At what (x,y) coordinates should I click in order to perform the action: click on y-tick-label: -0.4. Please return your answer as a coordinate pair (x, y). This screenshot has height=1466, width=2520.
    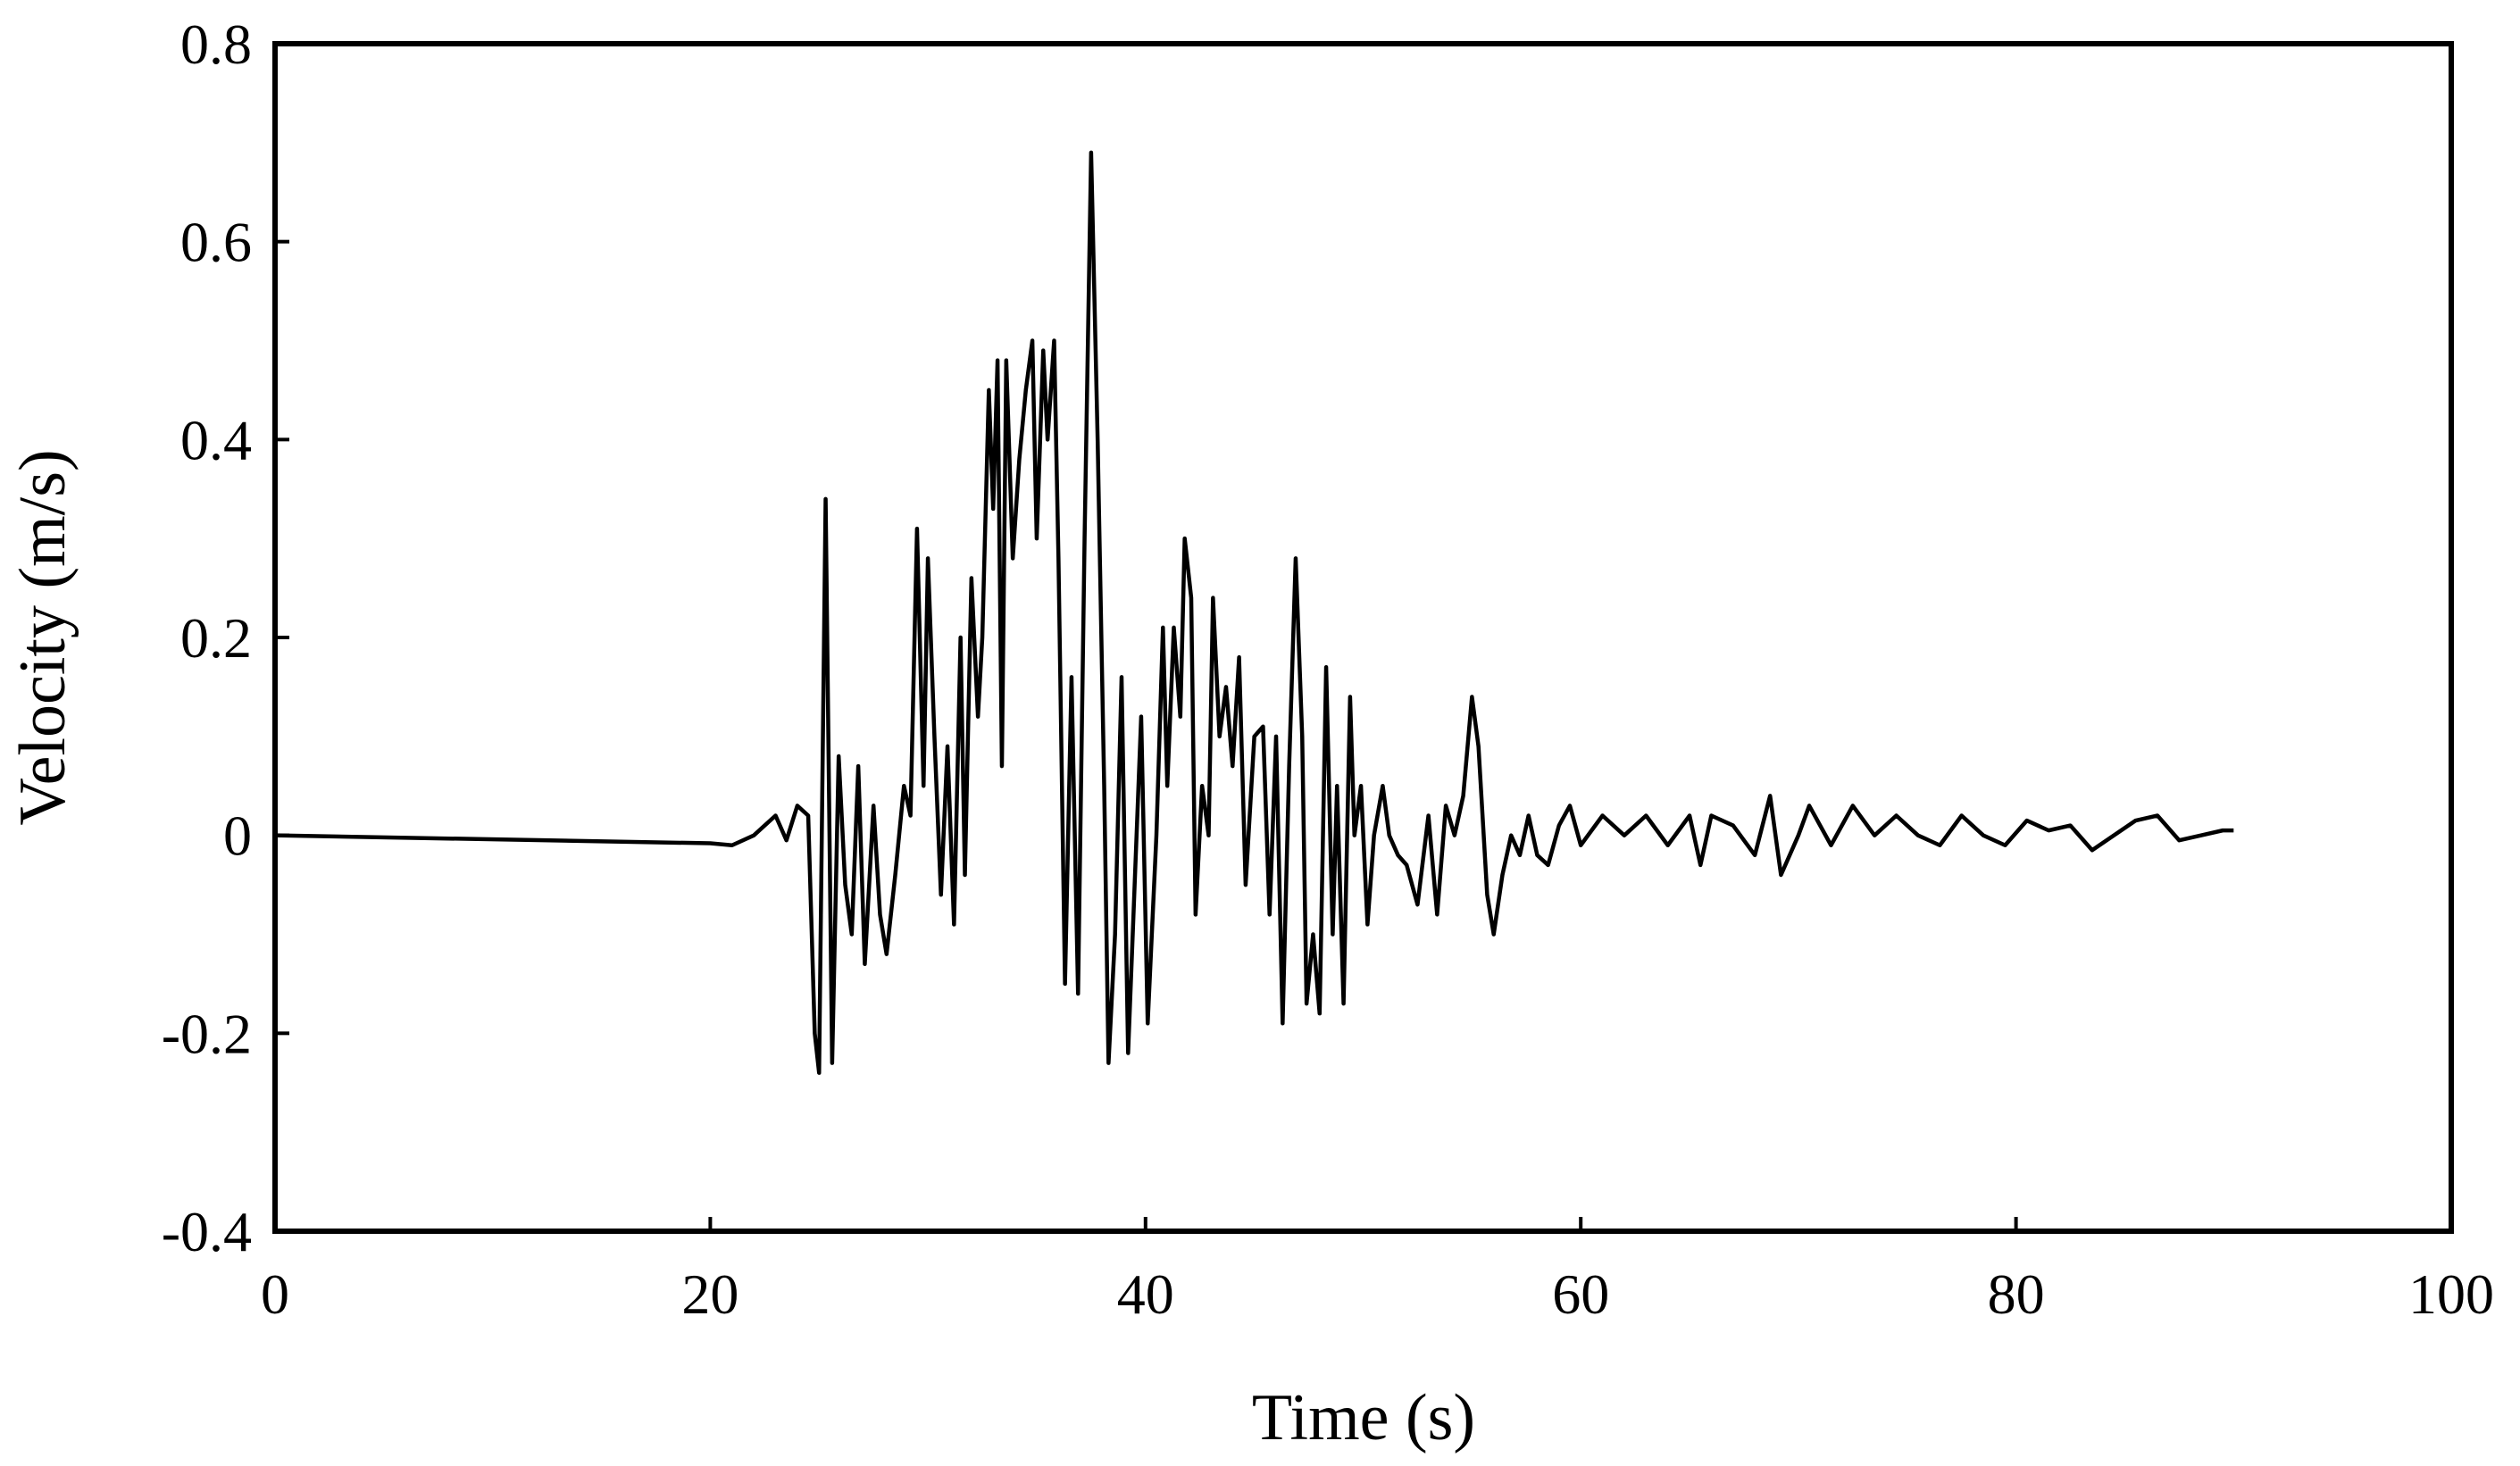
    Looking at the image, I should click on (207, 1231).